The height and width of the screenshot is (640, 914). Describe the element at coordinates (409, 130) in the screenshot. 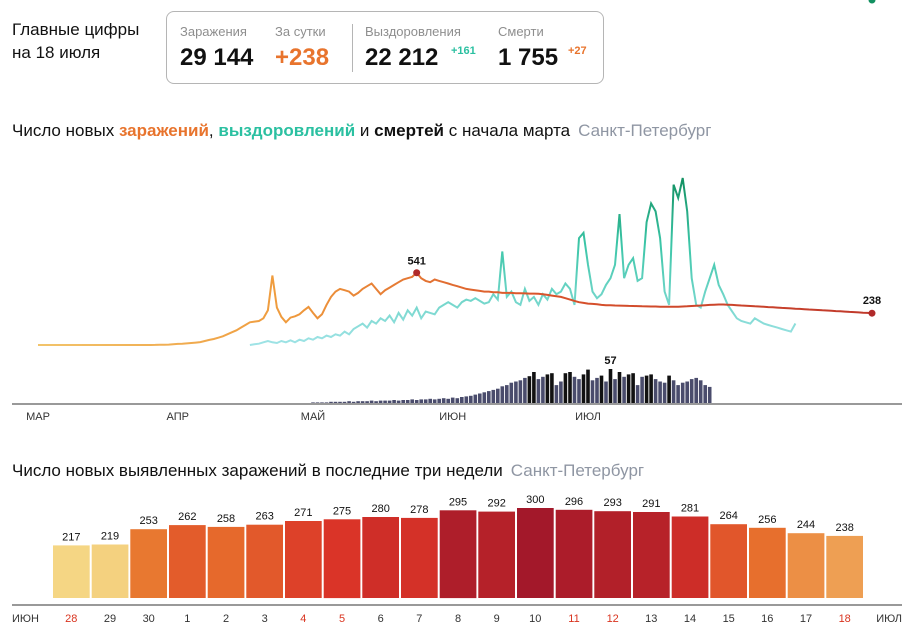

I see `title-deaths: смертей` at that location.